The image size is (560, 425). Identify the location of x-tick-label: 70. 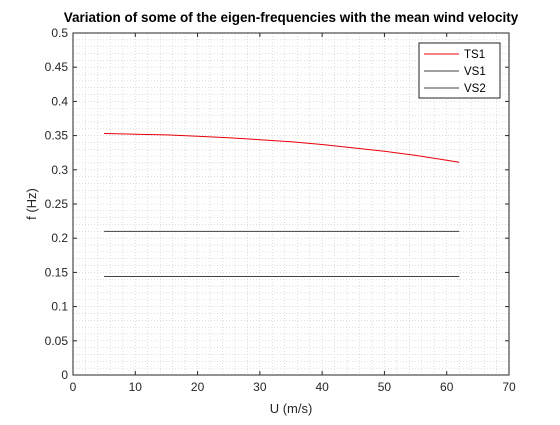
(509, 387).